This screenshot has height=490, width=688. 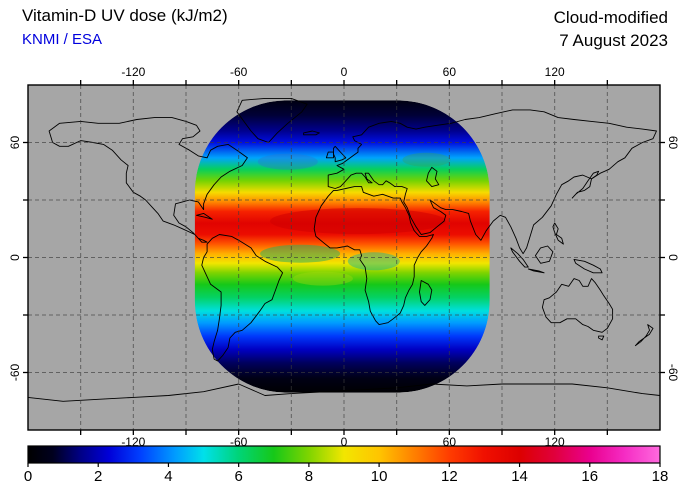 What do you see at coordinates (660, 476) in the screenshot?
I see `colorbar-tick-label: 18` at bounding box center [660, 476].